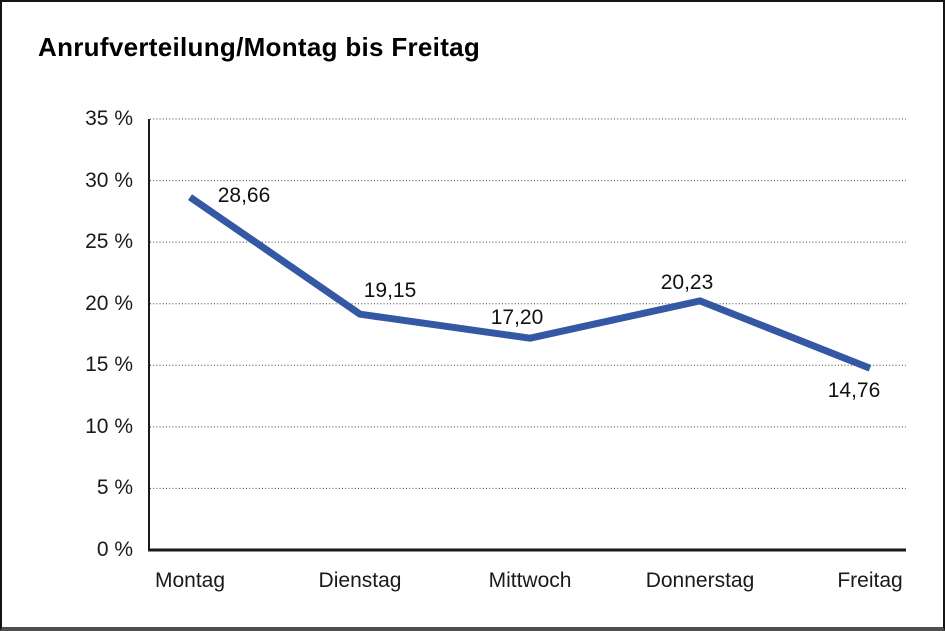  What do you see at coordinates (109, 365) in the screenshot?
I see `y-tick-label: 15 %` at bounding box center [109, 365].